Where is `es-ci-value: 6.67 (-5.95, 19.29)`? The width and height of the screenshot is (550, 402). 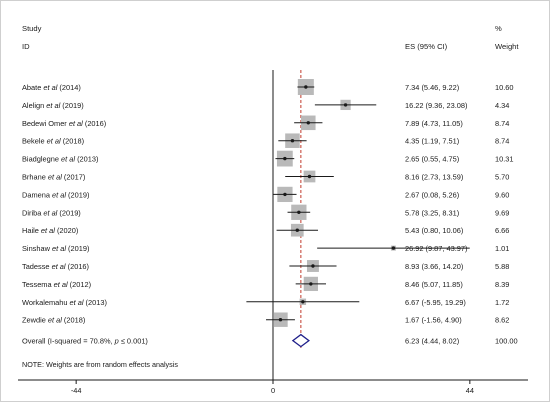
es-ci-value: 6.67 (-5.95, 19.29) is located at coordinates (435, 302).